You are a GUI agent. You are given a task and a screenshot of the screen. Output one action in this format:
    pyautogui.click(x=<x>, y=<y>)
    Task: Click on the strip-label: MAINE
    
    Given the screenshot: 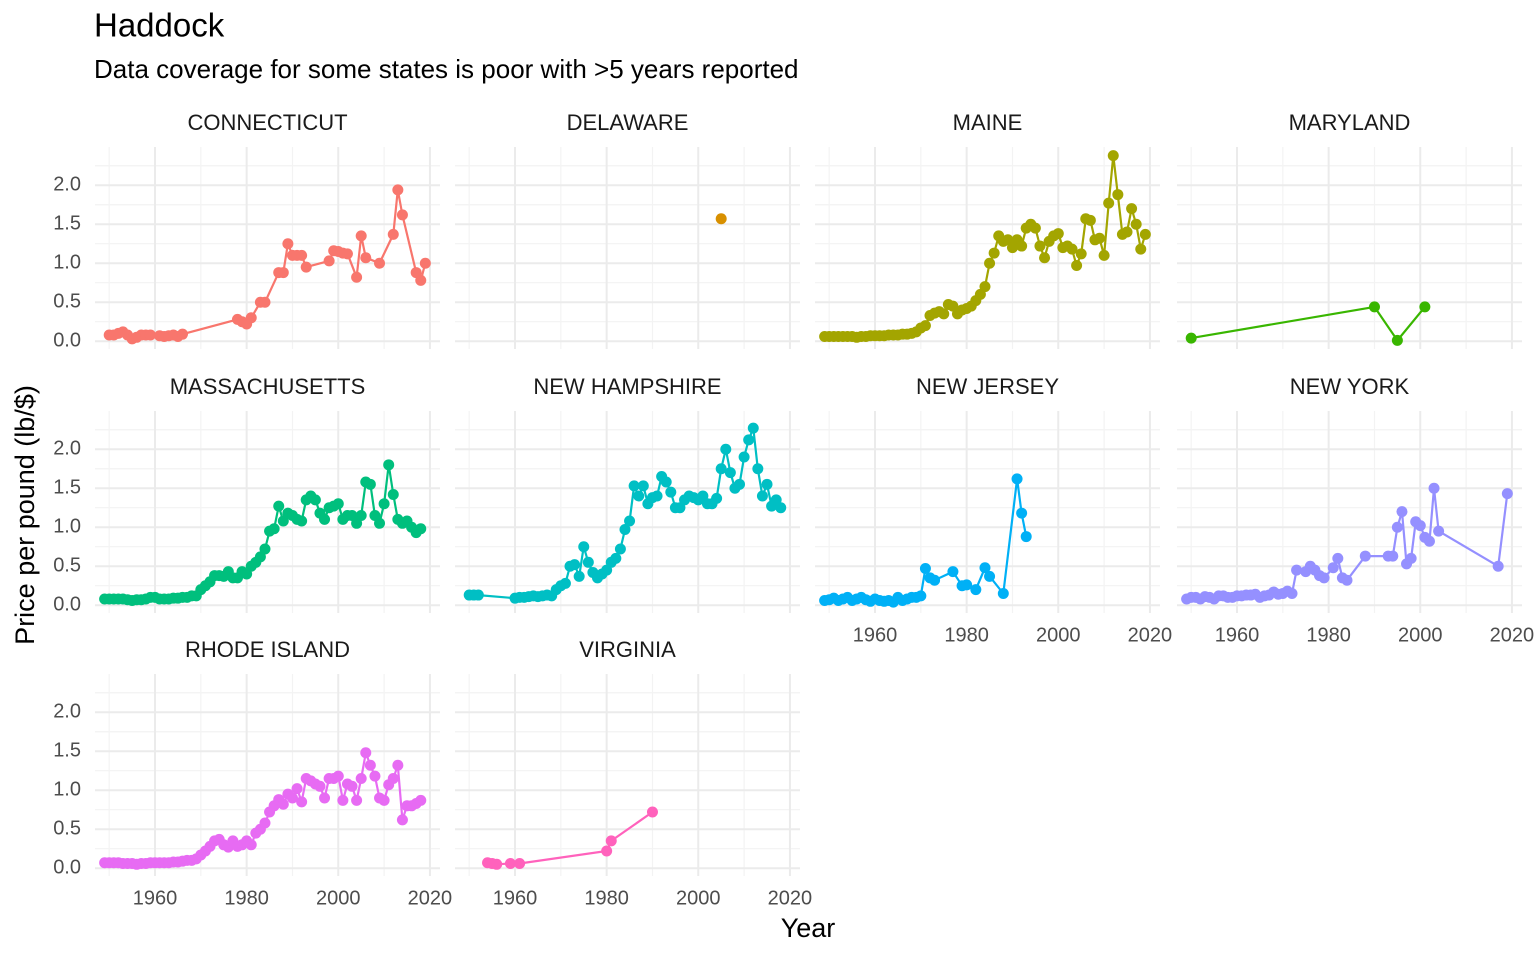 What is the action you would take?
    pyautogui.click(x=988, y=122)
    